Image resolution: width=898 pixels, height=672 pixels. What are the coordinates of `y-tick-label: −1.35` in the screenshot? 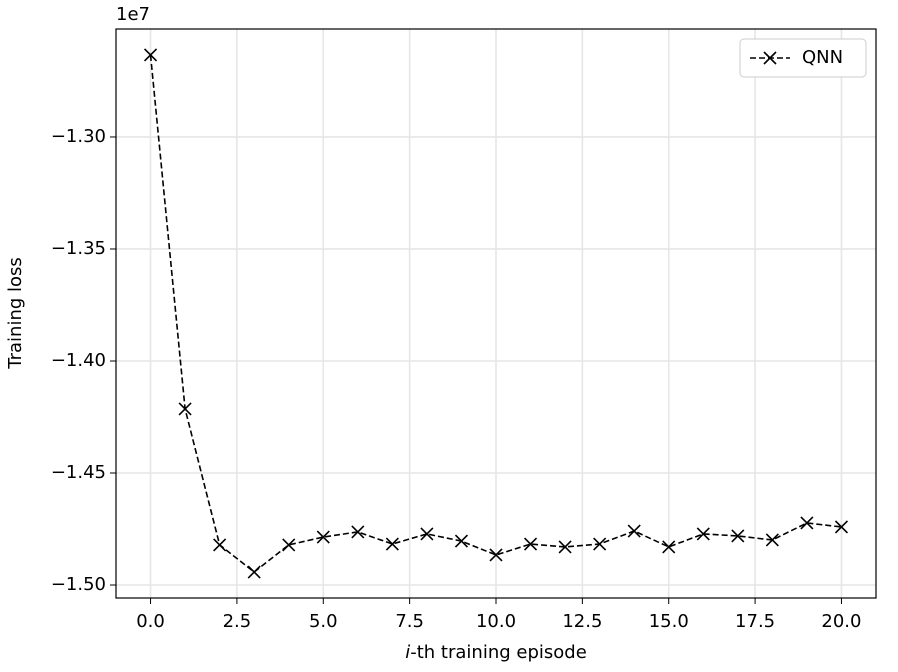 It's located at (78, 248).